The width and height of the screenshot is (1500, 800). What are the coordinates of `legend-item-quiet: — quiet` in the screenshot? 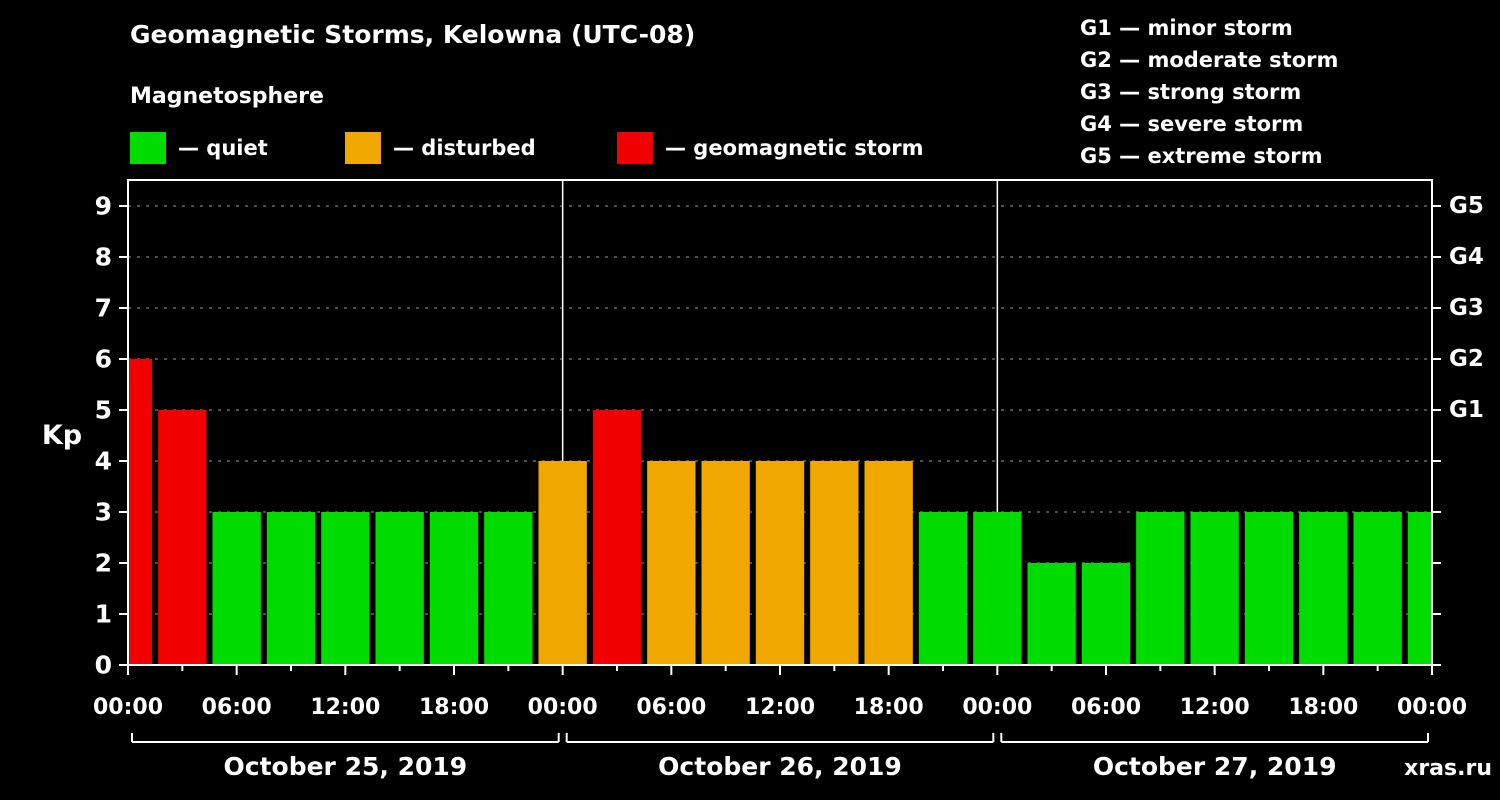 It's located at (199, 148).